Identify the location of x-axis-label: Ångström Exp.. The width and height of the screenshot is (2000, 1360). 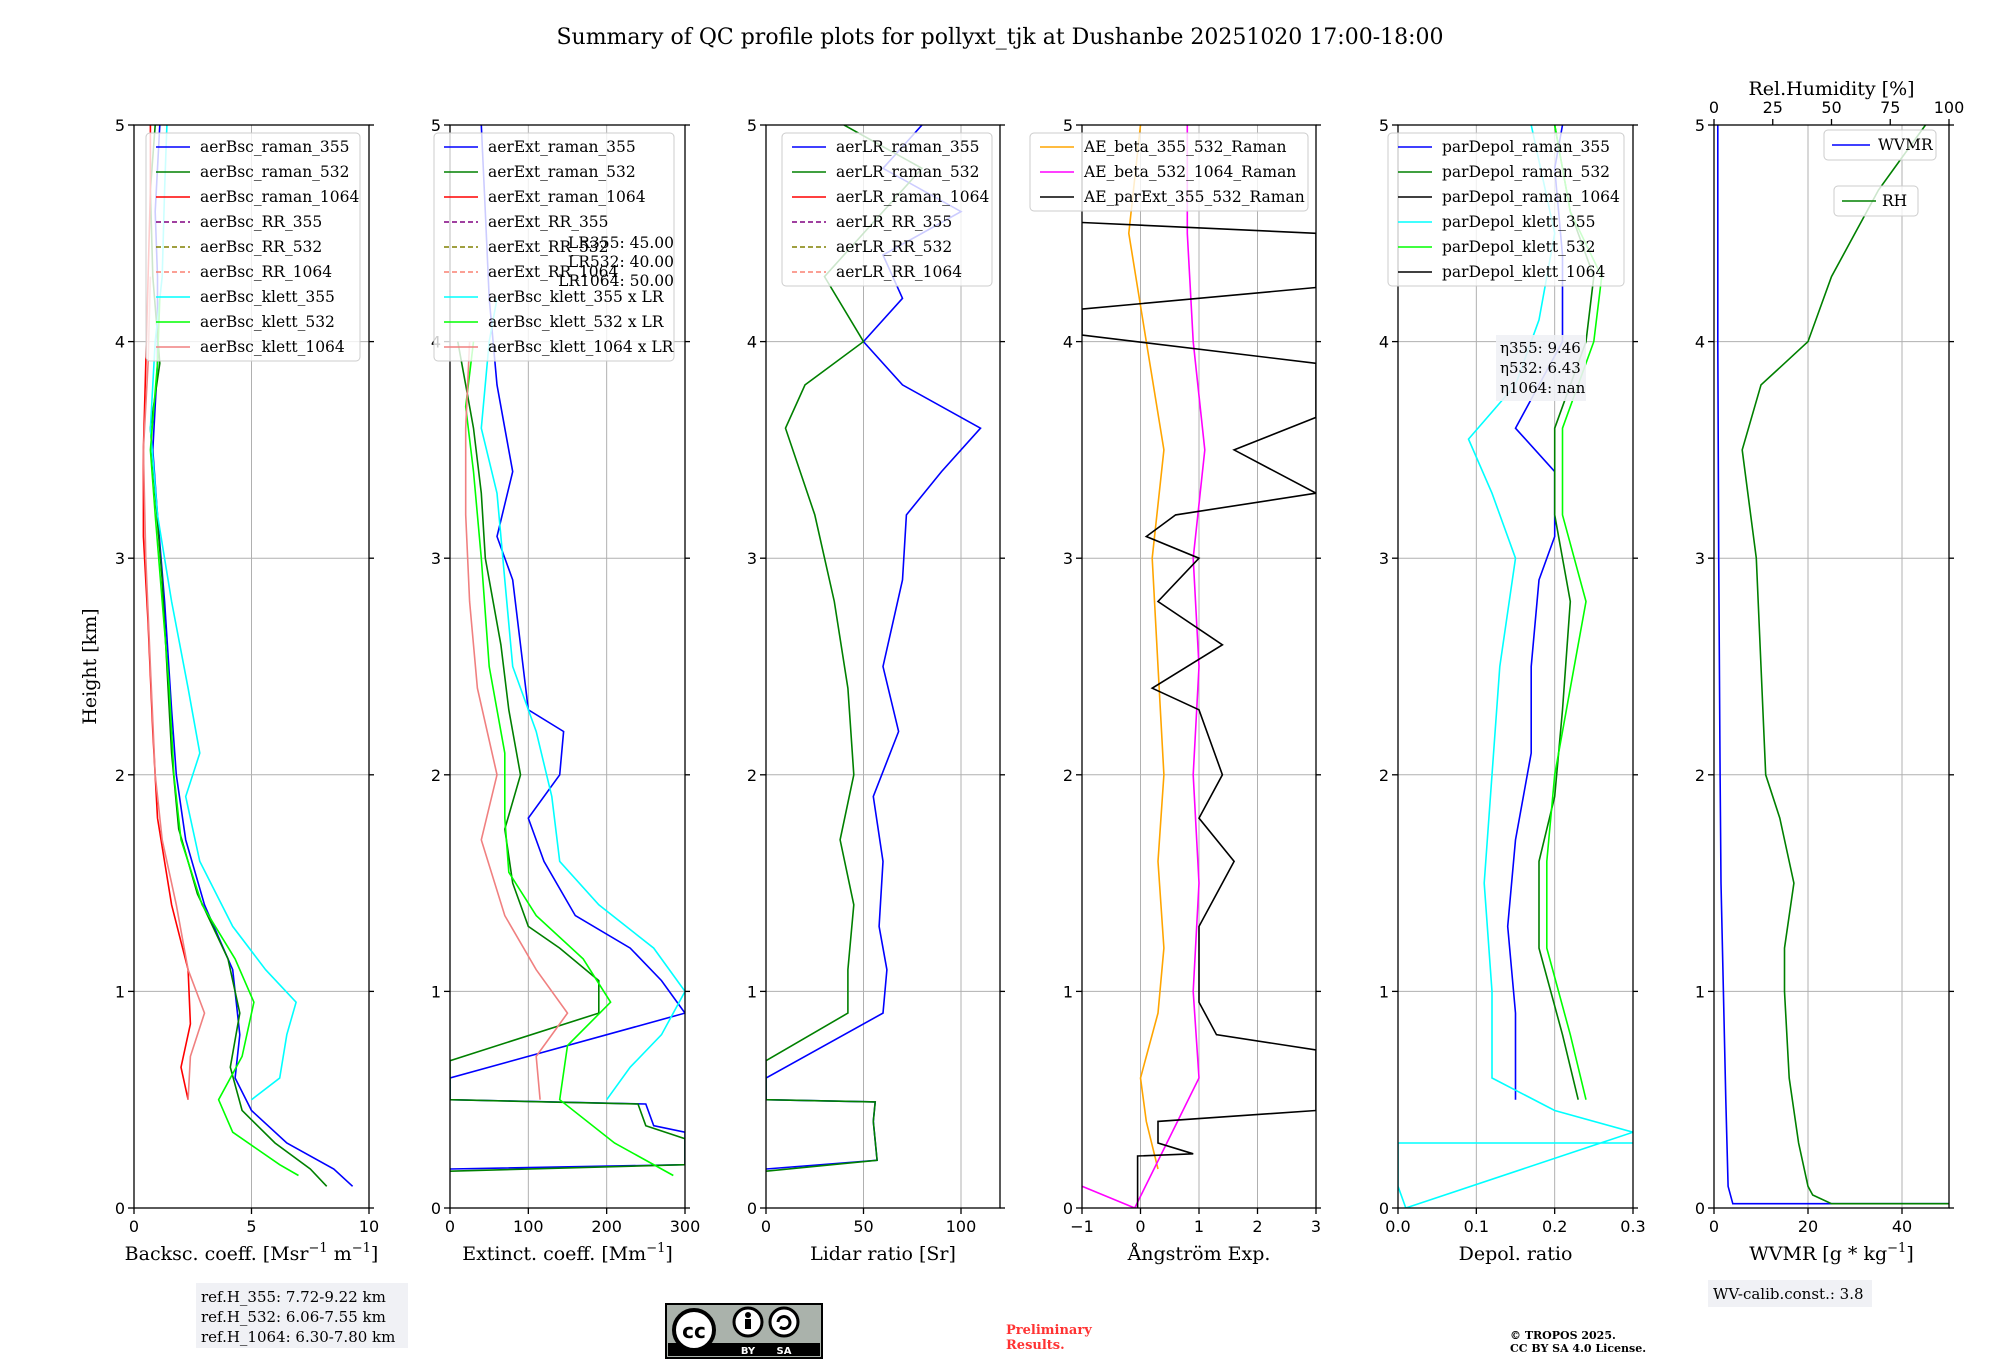
(1199, 1254).